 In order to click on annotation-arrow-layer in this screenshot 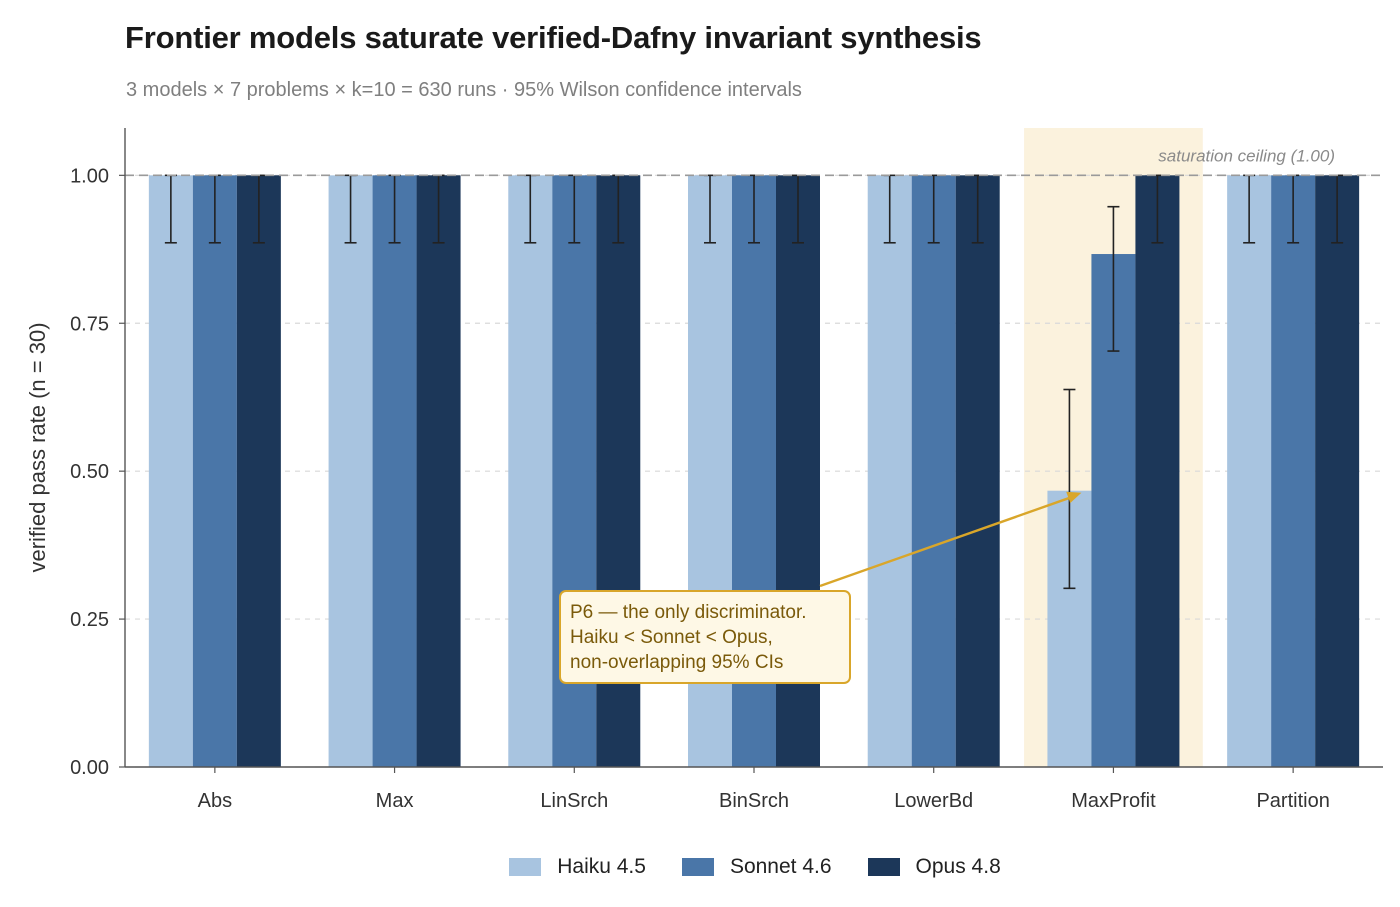, I will do `click(950, 539)`.